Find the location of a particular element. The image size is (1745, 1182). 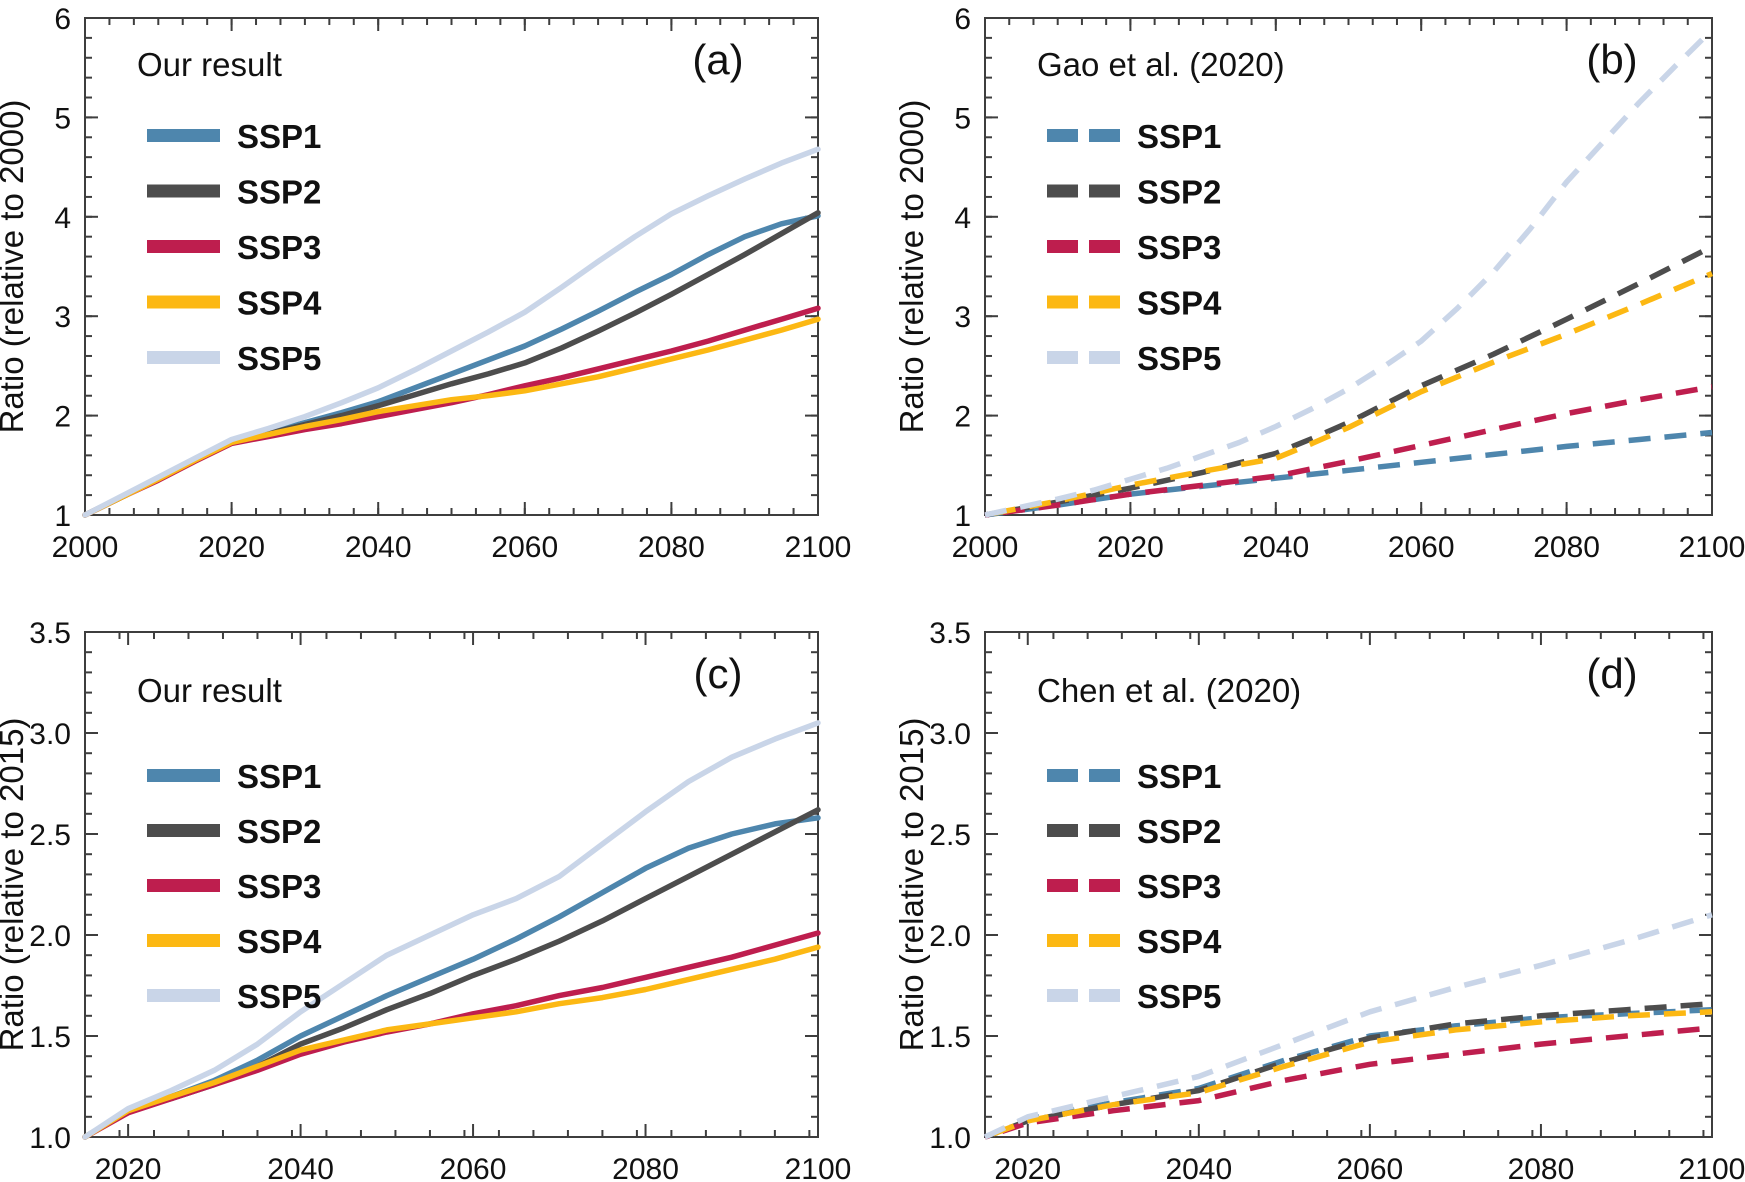

panel-b-x-tick-label: 2000 is located at coordinates (985, 547).